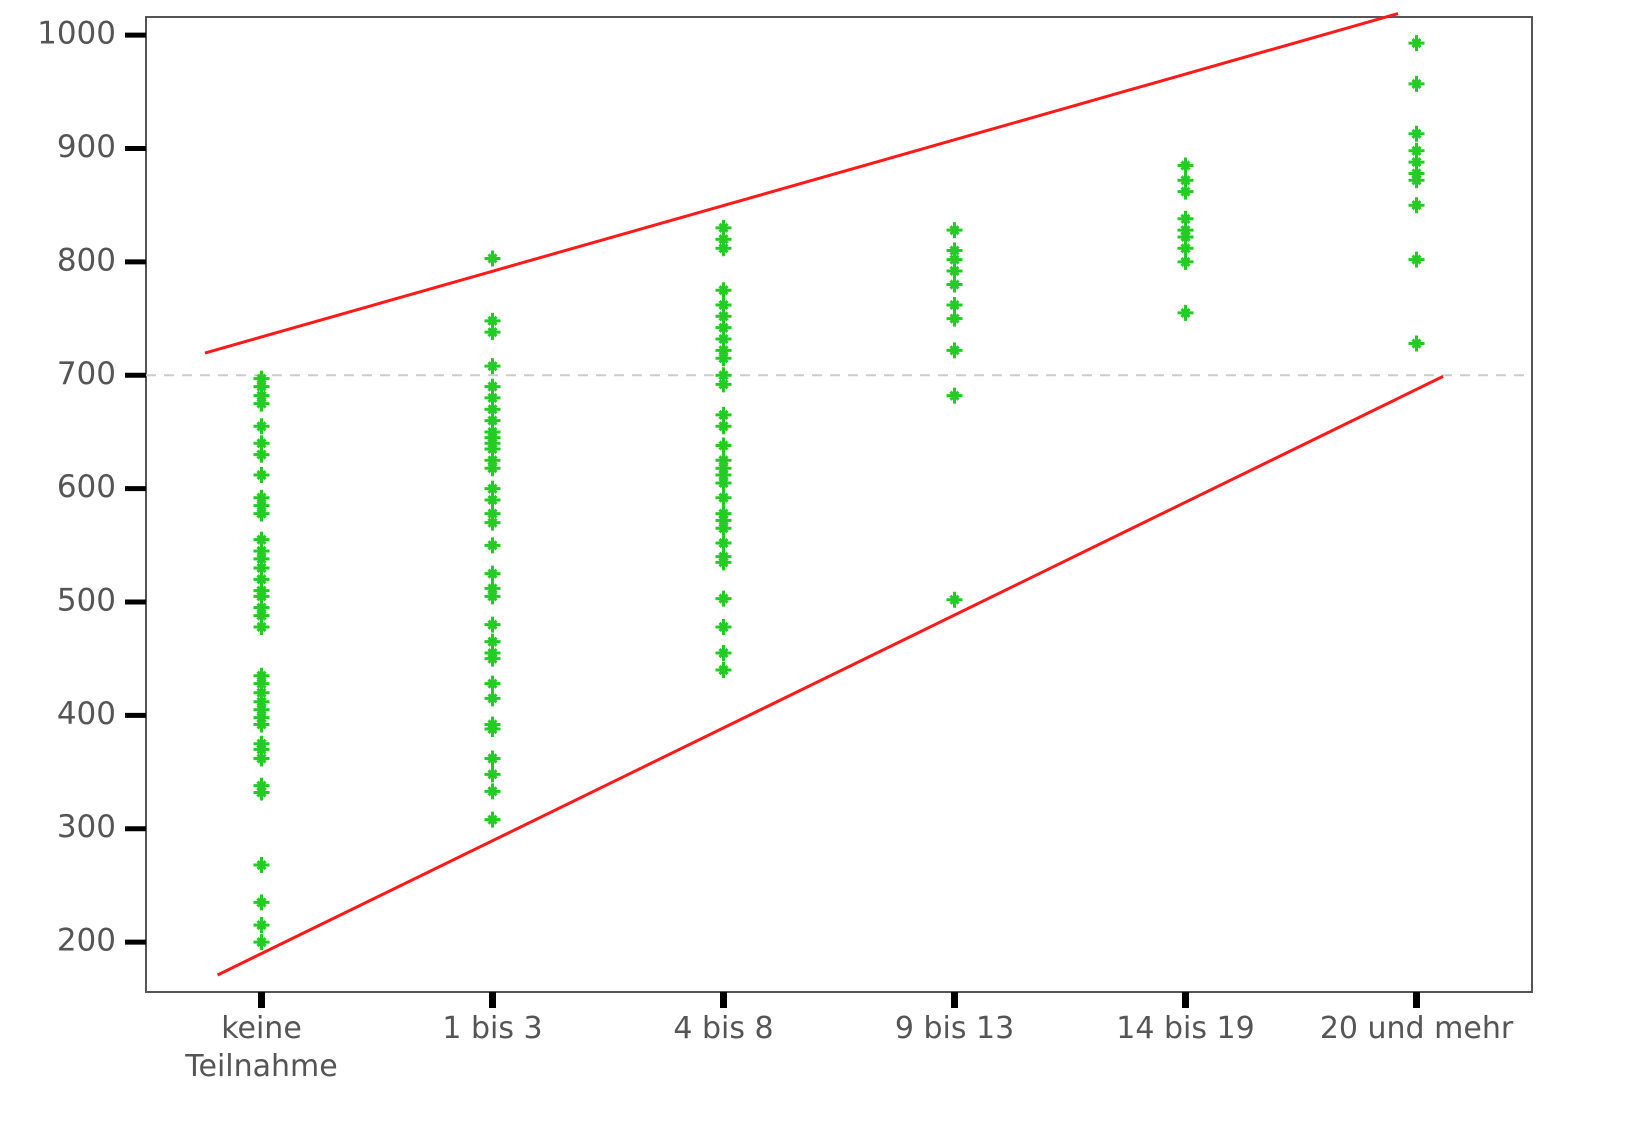 The image size is (1641, 1135). I want to click on y-tick-label: 700, so click(86, 374).